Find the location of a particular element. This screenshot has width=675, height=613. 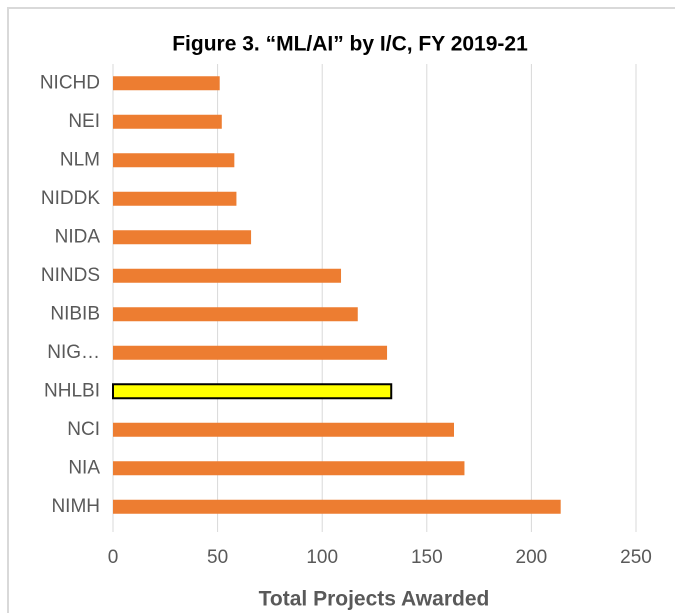

y-tick-label: NINDS is located at coordinates (70, 275).